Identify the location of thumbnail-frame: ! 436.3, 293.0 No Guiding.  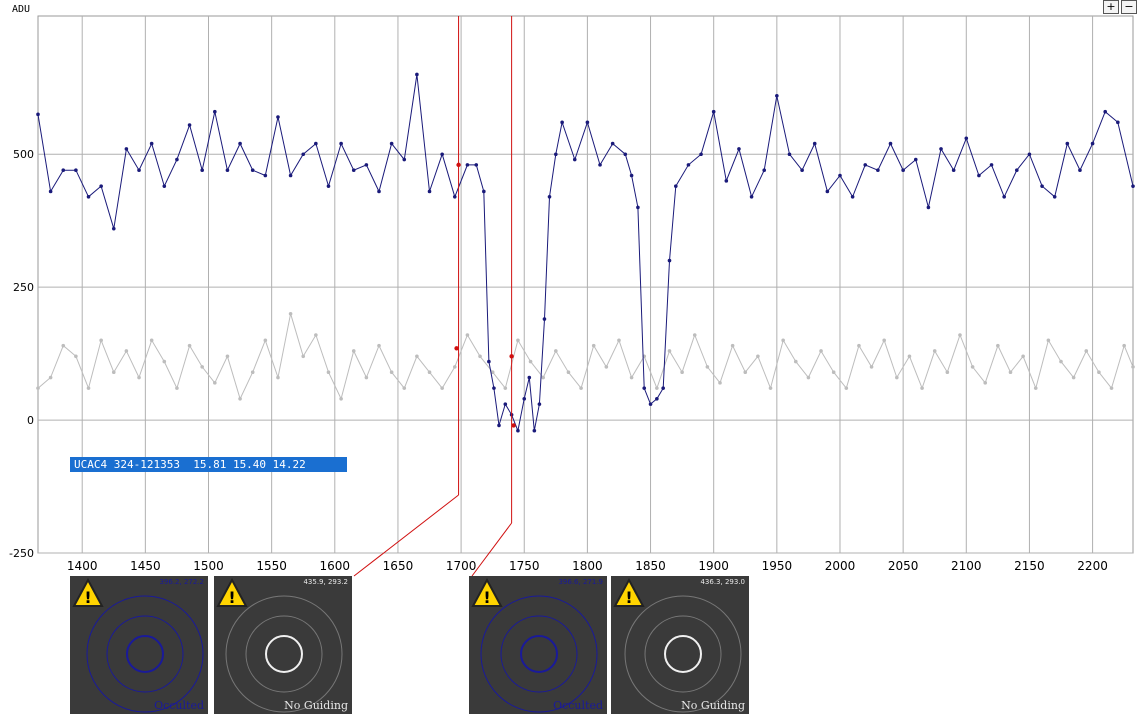
(680, 645).